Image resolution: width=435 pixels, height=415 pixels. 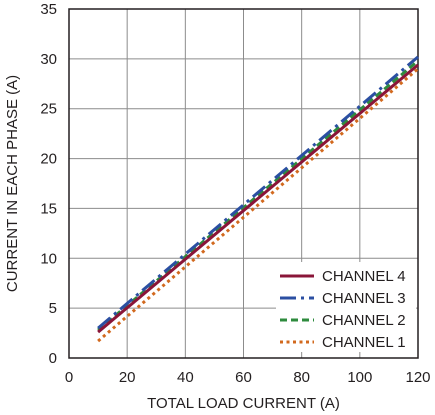 I want to click on legend-label: CHANNEL 4, so click(x=364, y=276).